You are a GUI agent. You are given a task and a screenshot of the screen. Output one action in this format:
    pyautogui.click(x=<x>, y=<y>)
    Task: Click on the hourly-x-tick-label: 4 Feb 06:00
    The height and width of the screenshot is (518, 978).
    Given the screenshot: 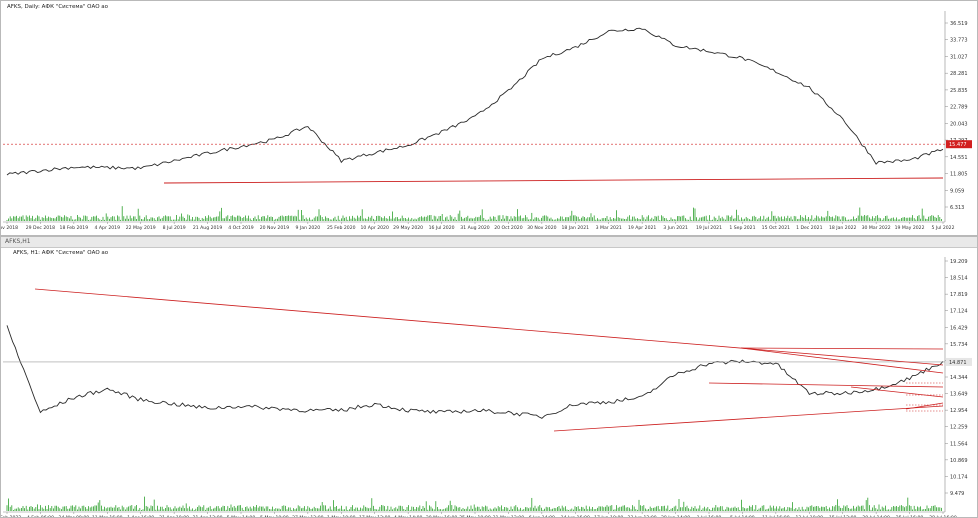 What is the action you would take?
    pyautogui.click(x=40, y=516)
    